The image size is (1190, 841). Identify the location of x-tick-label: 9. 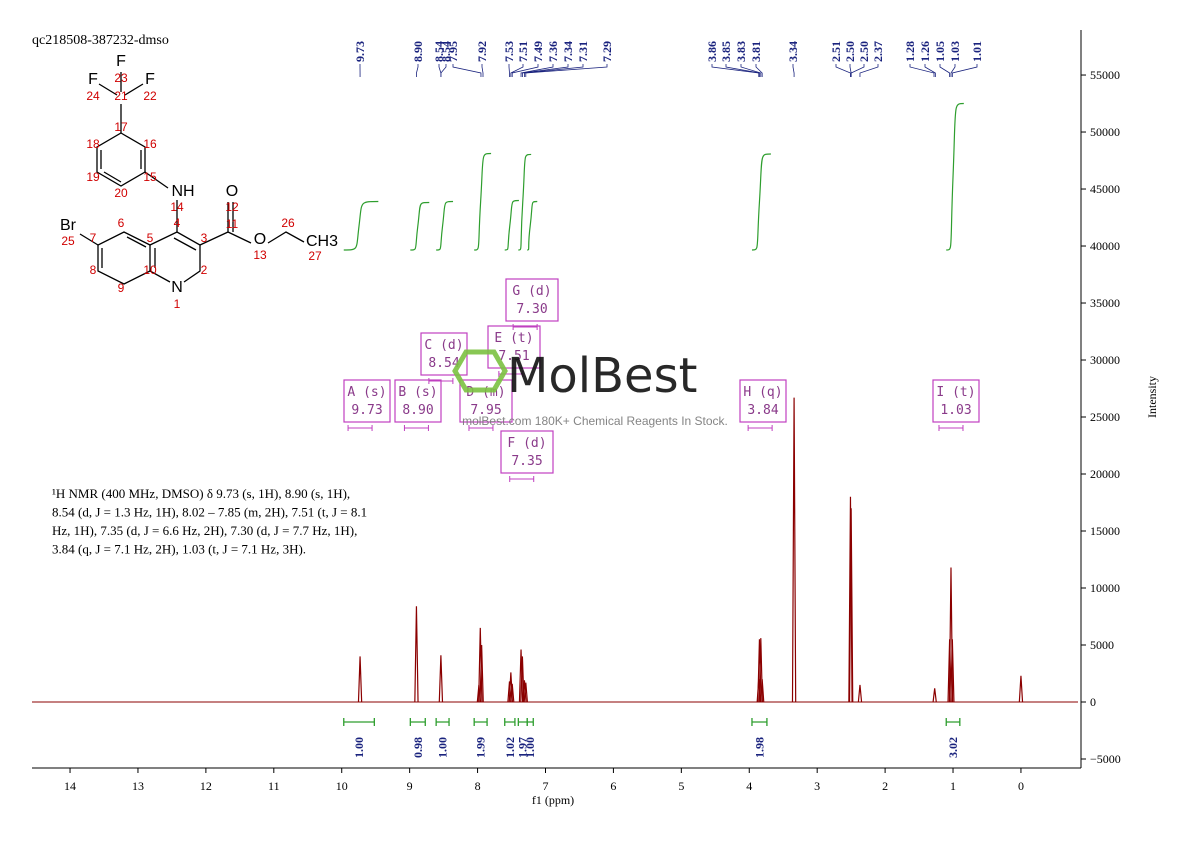
(410, 786).